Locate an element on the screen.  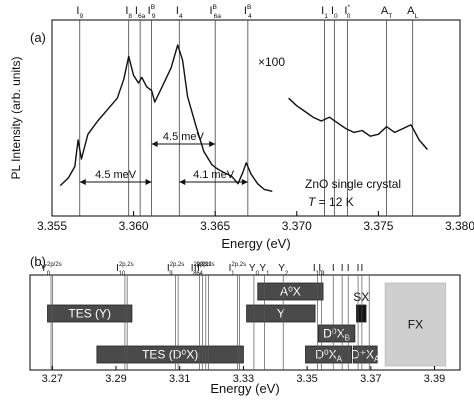
b-line-label-6-sup: 2p,2s is located at coordinates (200, 265).